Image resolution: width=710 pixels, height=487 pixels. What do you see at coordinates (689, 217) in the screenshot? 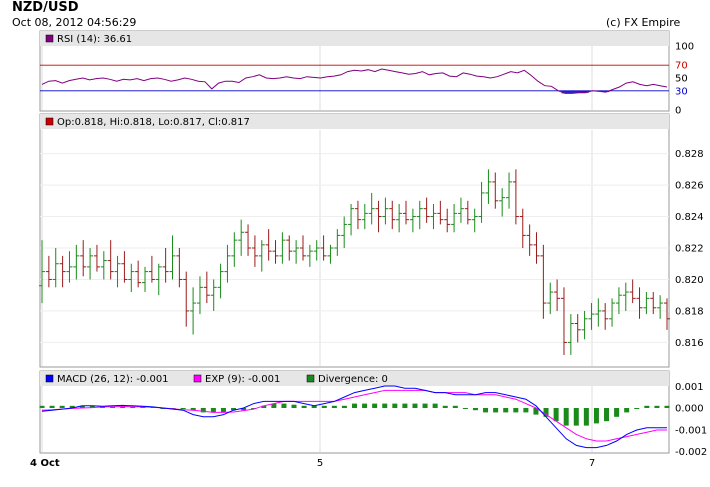
I see `price-tick-label: 0.824` at bounding box center [689, 217].